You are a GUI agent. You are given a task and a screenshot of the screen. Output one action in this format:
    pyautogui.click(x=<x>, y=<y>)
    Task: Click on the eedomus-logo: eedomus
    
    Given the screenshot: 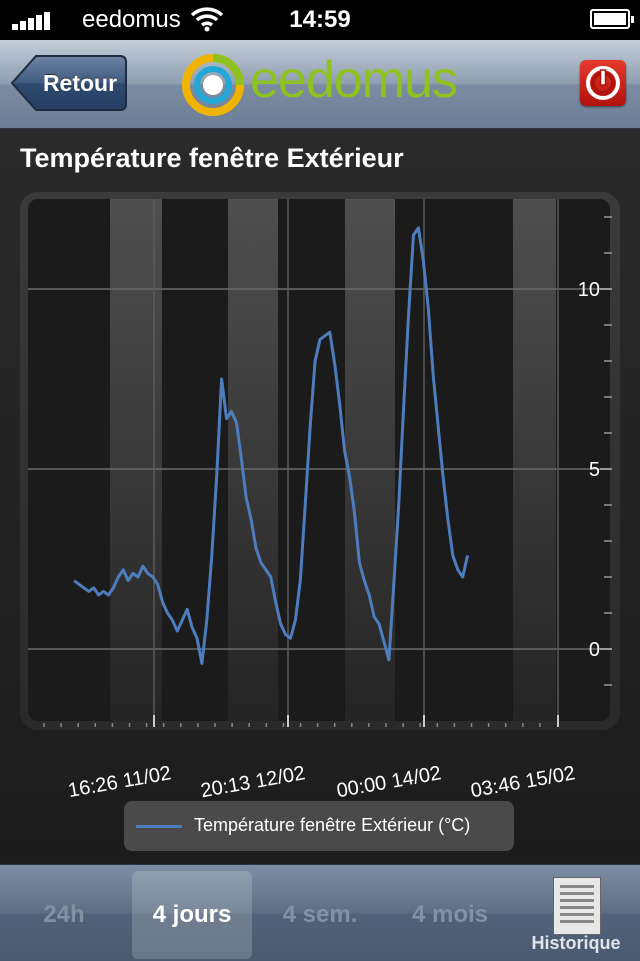 What is the action you would take?
    pyautogui.click(x=325, y=84)
    